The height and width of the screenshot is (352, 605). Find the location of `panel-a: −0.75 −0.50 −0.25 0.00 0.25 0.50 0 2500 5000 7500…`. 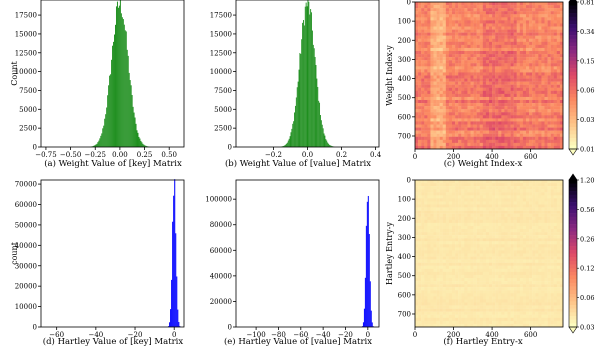

panel-a: −0.75 −0.50 −0.25 0.00 0.25 0.50 0 2500 5000 7500… is located at coordinates (97, 84).